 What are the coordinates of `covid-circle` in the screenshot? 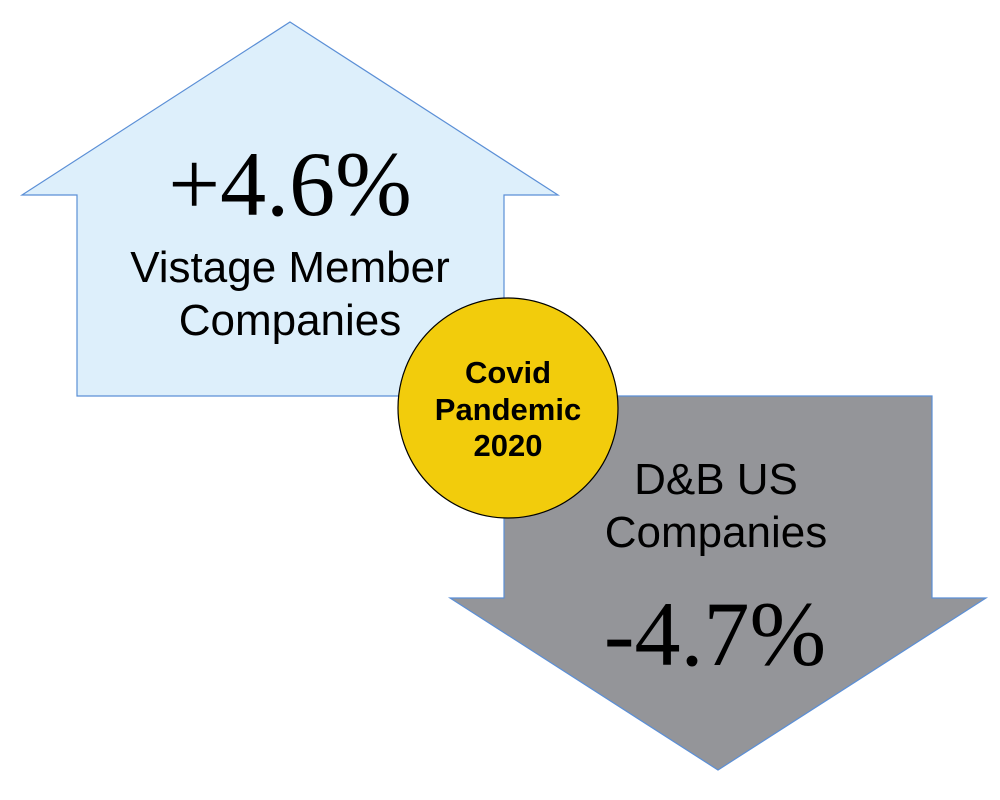 It's located at (508, 408).